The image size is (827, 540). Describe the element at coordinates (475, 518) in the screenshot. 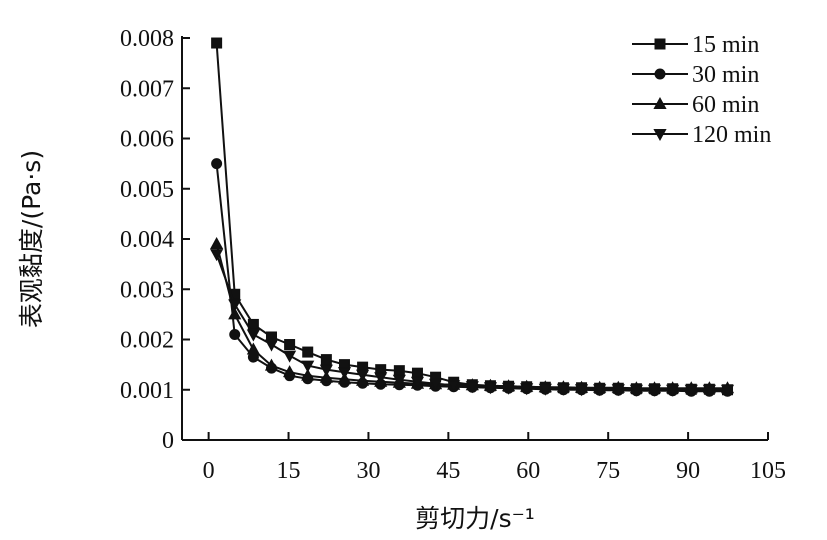

I see `x-axis-title: 剪切力/s⁻¹` at that location.